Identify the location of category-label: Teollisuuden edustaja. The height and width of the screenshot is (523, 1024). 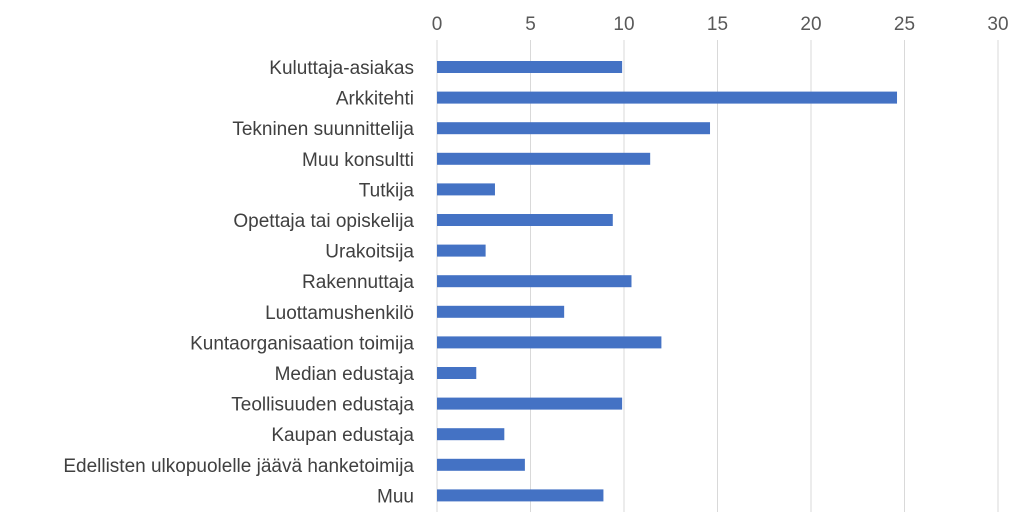
(322, 405).